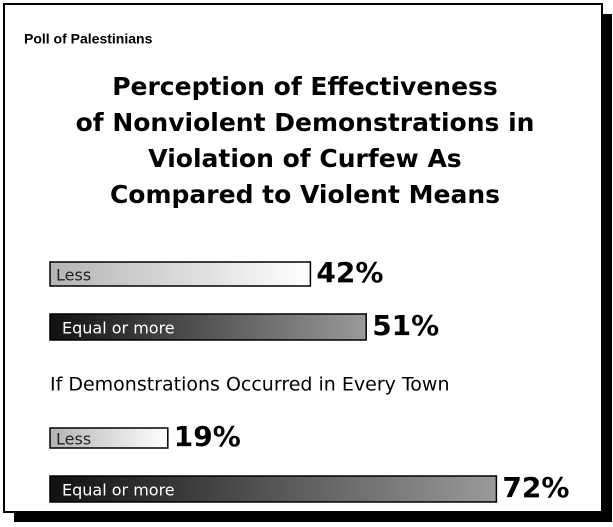  Describe the element at coordinates (88, 39) in the screenshot. I see `header: Poll of Palestinians` at that location.